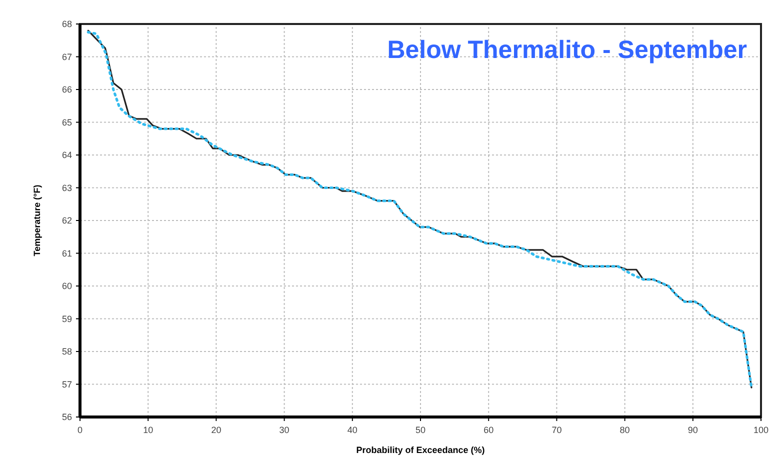  Describe the element at coordinates (67, 89) in the screenshot. I see `y-tick-label: 66` at that location.